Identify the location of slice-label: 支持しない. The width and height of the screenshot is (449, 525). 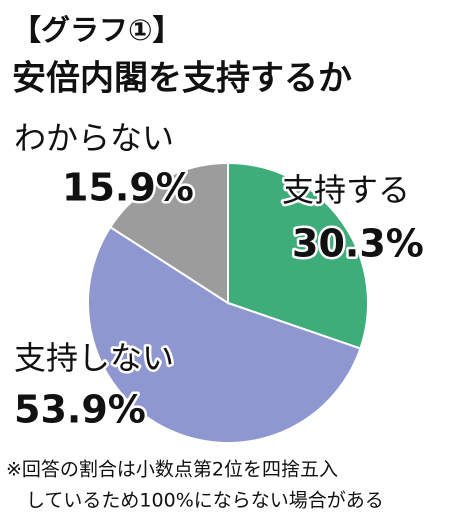
(94, 358).